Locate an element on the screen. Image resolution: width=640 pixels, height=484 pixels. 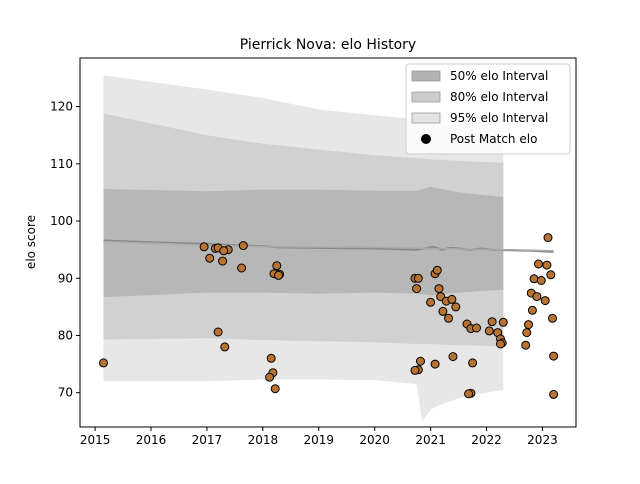
x-tick-label: 2019 is located at coordinates (318, 440).